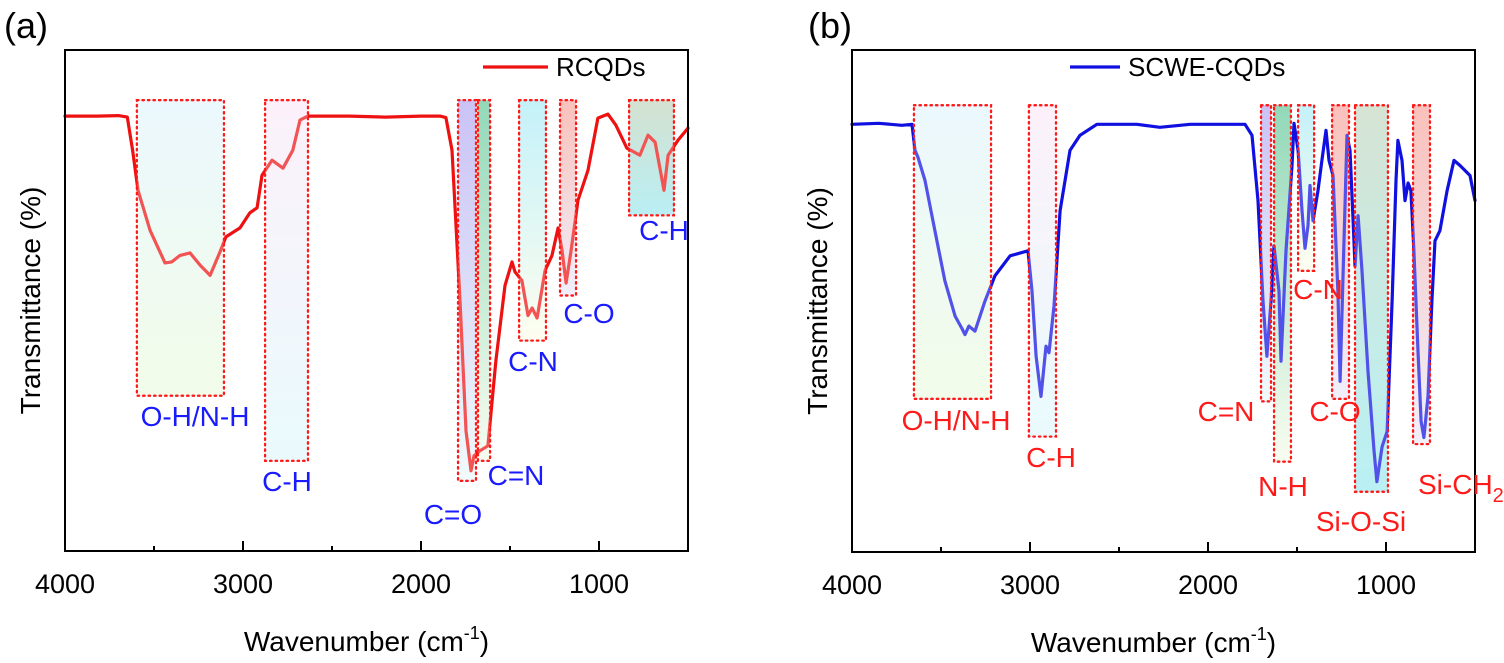 Image resolution: width=1504 pixels, height=663 pixels. I want to click on legend-label: SCWE-CQDs, so click(1206, 67).